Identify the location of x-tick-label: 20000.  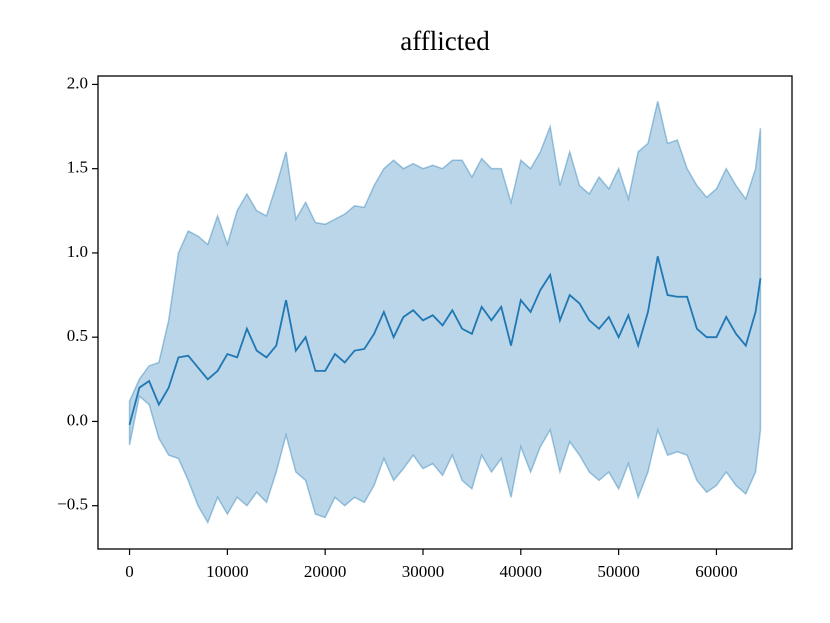
(325, 571).